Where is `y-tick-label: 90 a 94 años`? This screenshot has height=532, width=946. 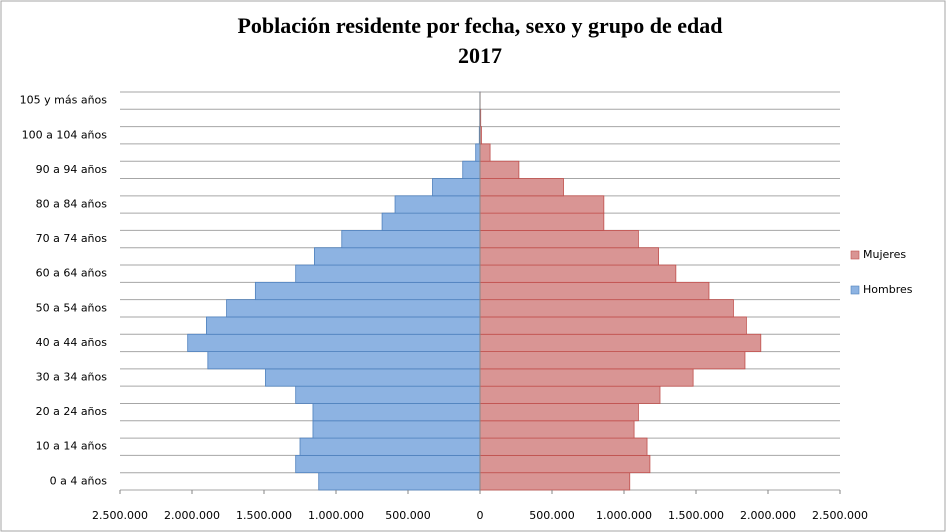
y-tick-label: 90 a 94 años is located at coordinates (72, 169).